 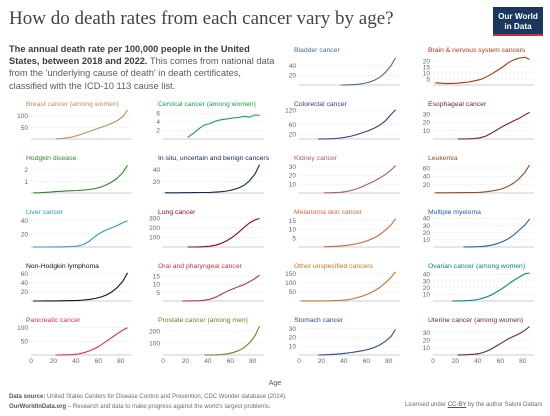 I want to click on source-label: Data source:, so click(x=27, y=397).